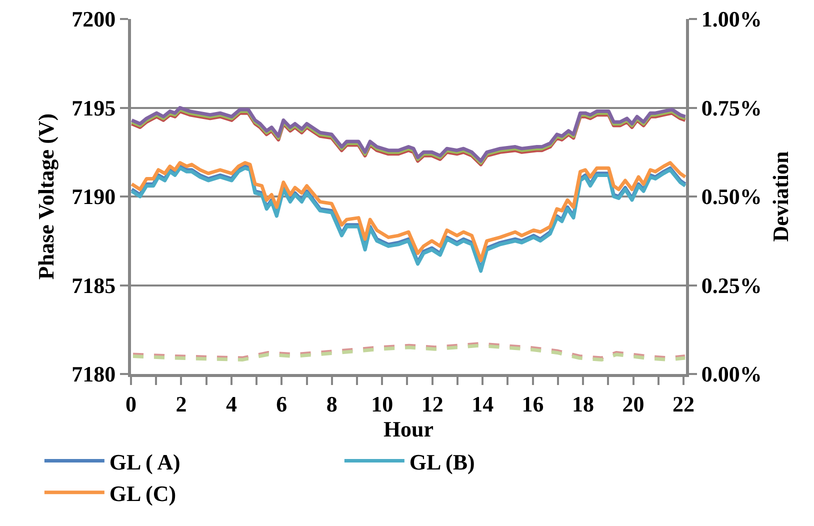 Image resolution: width=814 pixels, height=526 pixels. Describe the element at coordinates (94, 374) in the screenshot. I see `y-tick-label: 7180` at that location.